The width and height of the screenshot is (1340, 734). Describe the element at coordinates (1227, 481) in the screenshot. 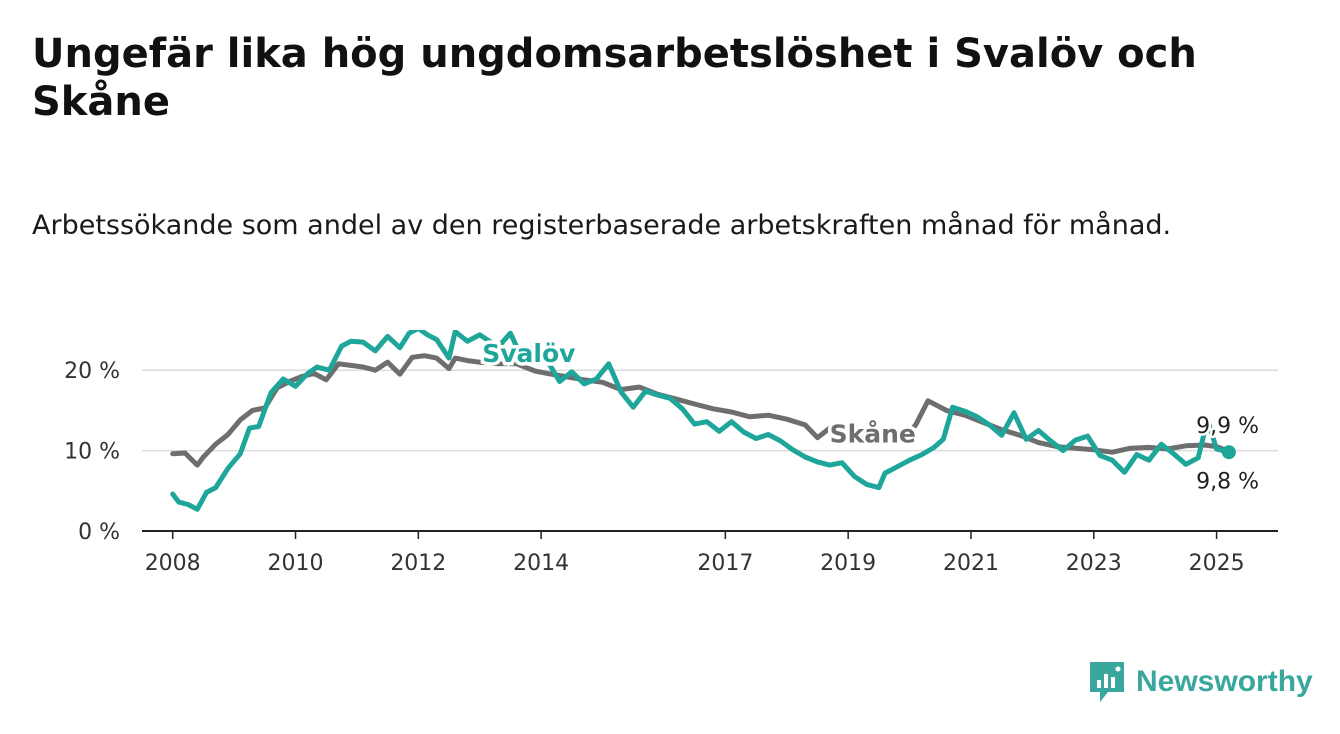

I see `end-label-svalov: 9,8 %` at that location.